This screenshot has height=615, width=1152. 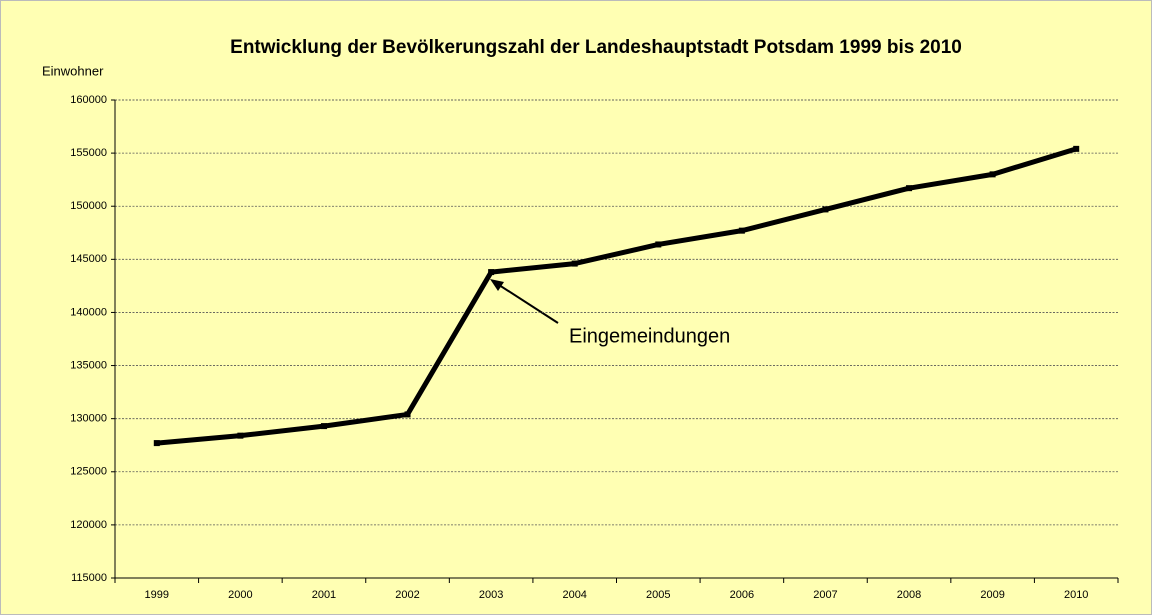 What do you see at coordinates (407, 595) in the screenshot?
I see `x-tick-label: 2002` at bounding box center [407, 595].